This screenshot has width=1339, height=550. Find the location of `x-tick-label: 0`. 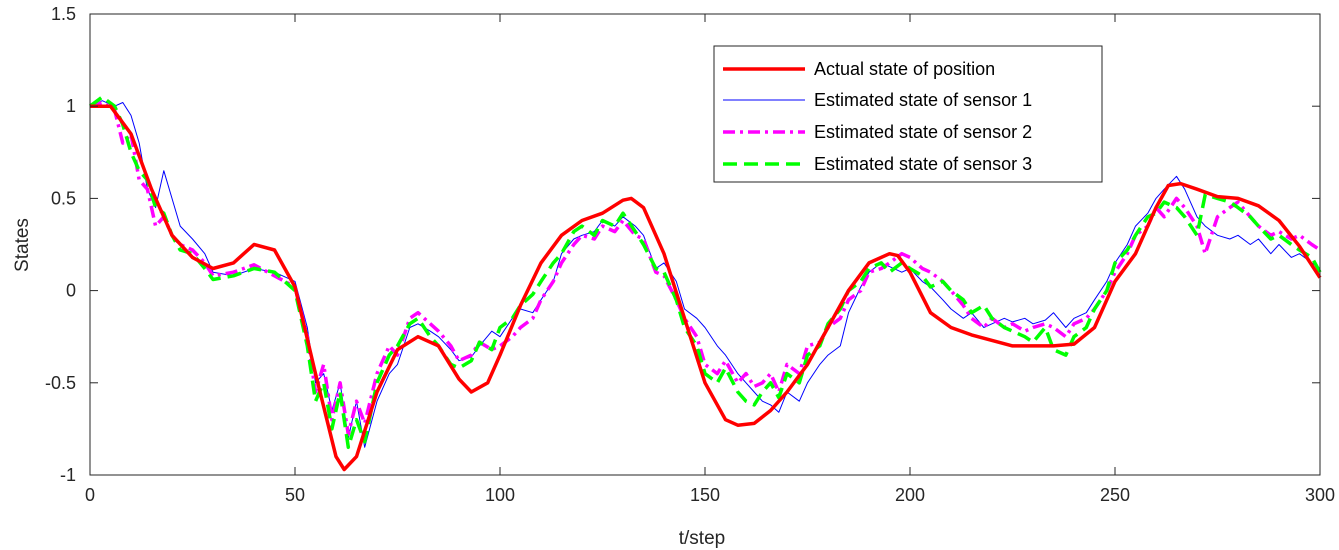

x-tick-label: 0 is located at coordinates (90, 495).